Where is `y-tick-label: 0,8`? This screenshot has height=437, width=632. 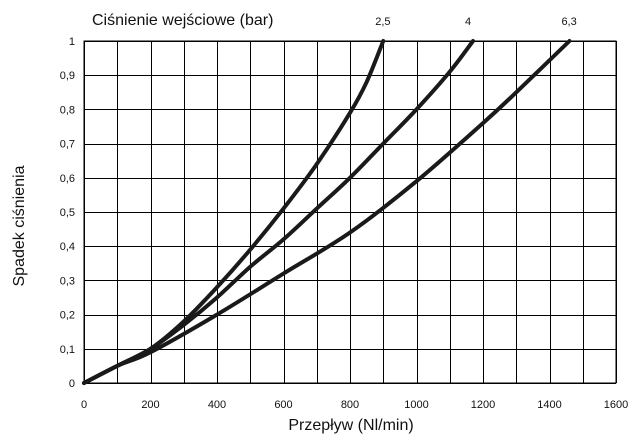 y-tick-label: 0,8 is located at coordinates (67, 110).